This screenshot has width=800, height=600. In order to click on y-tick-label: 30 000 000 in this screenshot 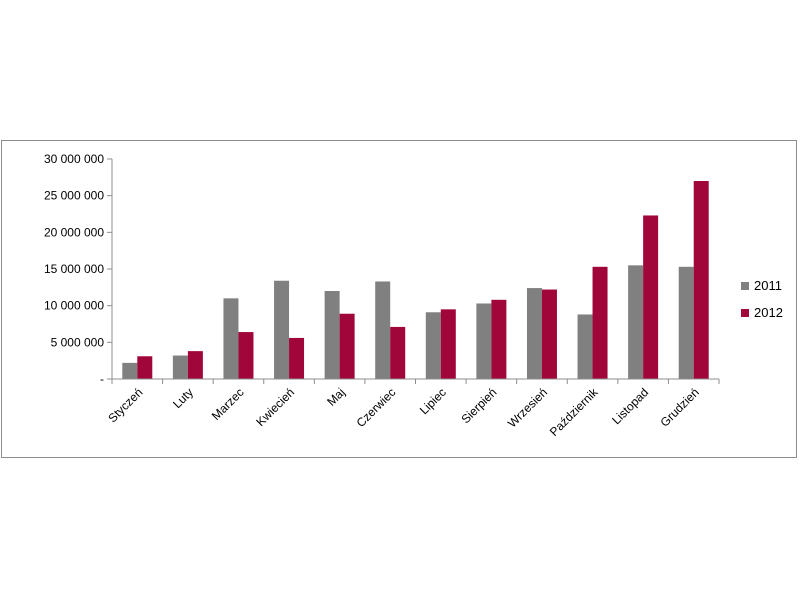, I will do `click(74, 159)`.